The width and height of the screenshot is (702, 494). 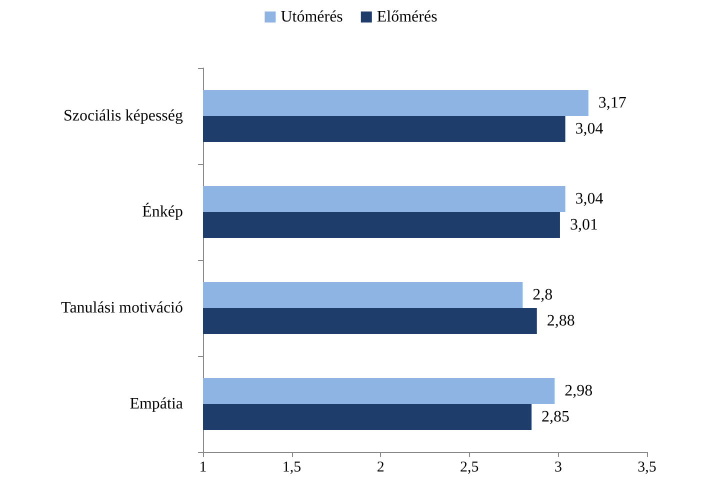 What do you see at coordinates (584, 225) in the screenshot?
I see `data-label: 3,01` at bounding box center [584, 225].